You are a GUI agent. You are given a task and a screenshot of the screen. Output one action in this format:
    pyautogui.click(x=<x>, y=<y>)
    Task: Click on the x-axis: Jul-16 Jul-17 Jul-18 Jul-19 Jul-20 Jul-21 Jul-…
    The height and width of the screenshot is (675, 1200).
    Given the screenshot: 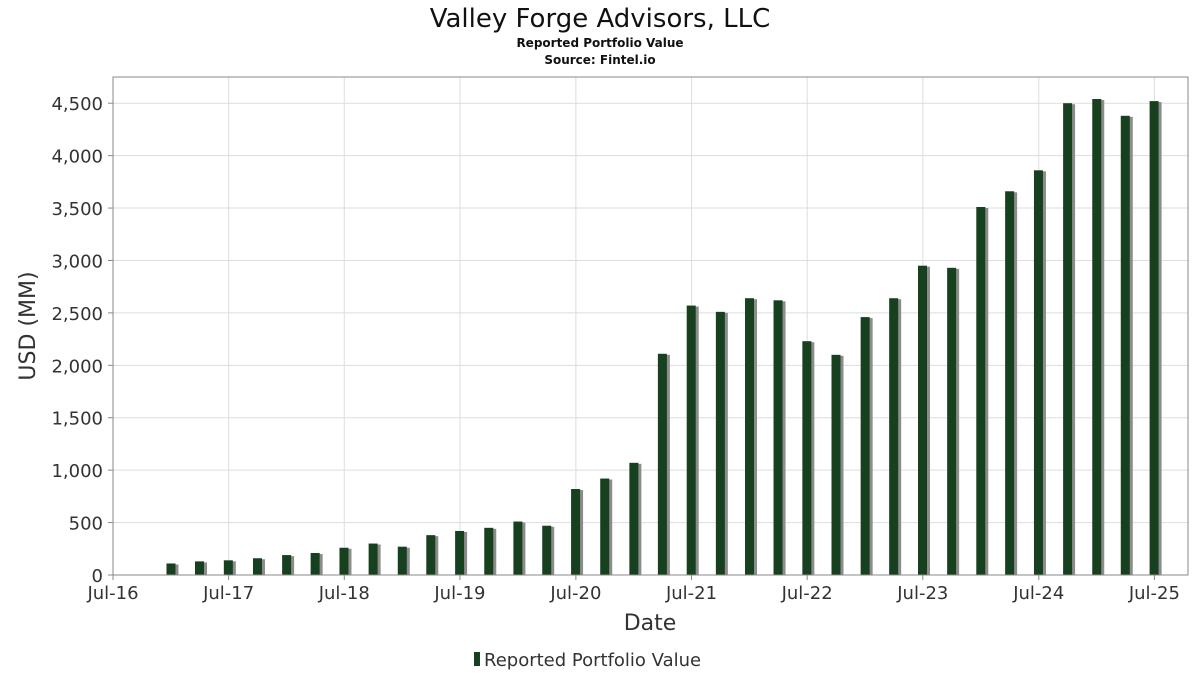 What is the action you would take?
    pyautogui.click(x=633, y=589)
    